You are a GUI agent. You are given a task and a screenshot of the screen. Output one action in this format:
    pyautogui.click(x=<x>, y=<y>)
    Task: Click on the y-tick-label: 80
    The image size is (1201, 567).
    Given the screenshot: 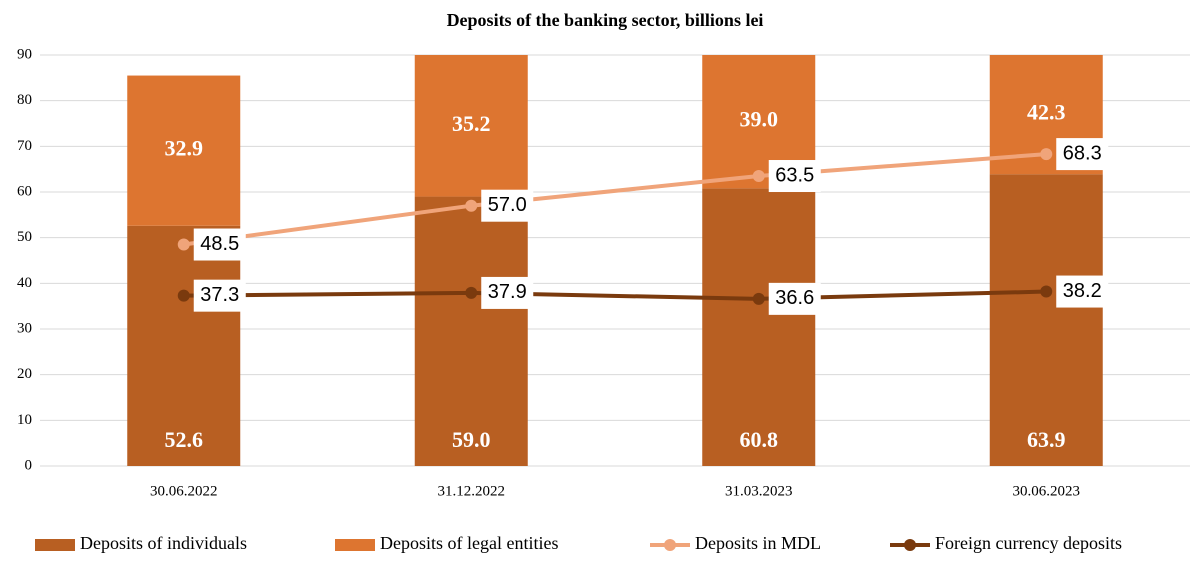 What is the action you would take?
    pyautogui.click(x=24, y=100)
    